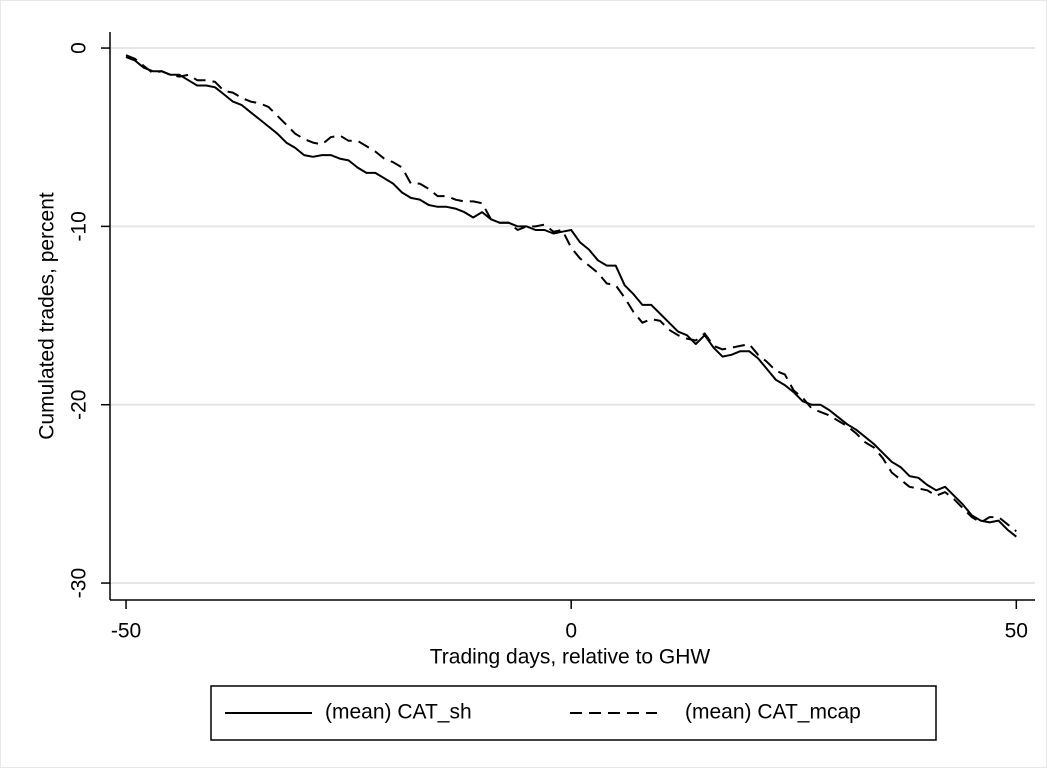 The image size is (1047, 768). Describe the element at coordinates (571, 631) in the screenshot. I see `x-tick-label: 0` at that location.